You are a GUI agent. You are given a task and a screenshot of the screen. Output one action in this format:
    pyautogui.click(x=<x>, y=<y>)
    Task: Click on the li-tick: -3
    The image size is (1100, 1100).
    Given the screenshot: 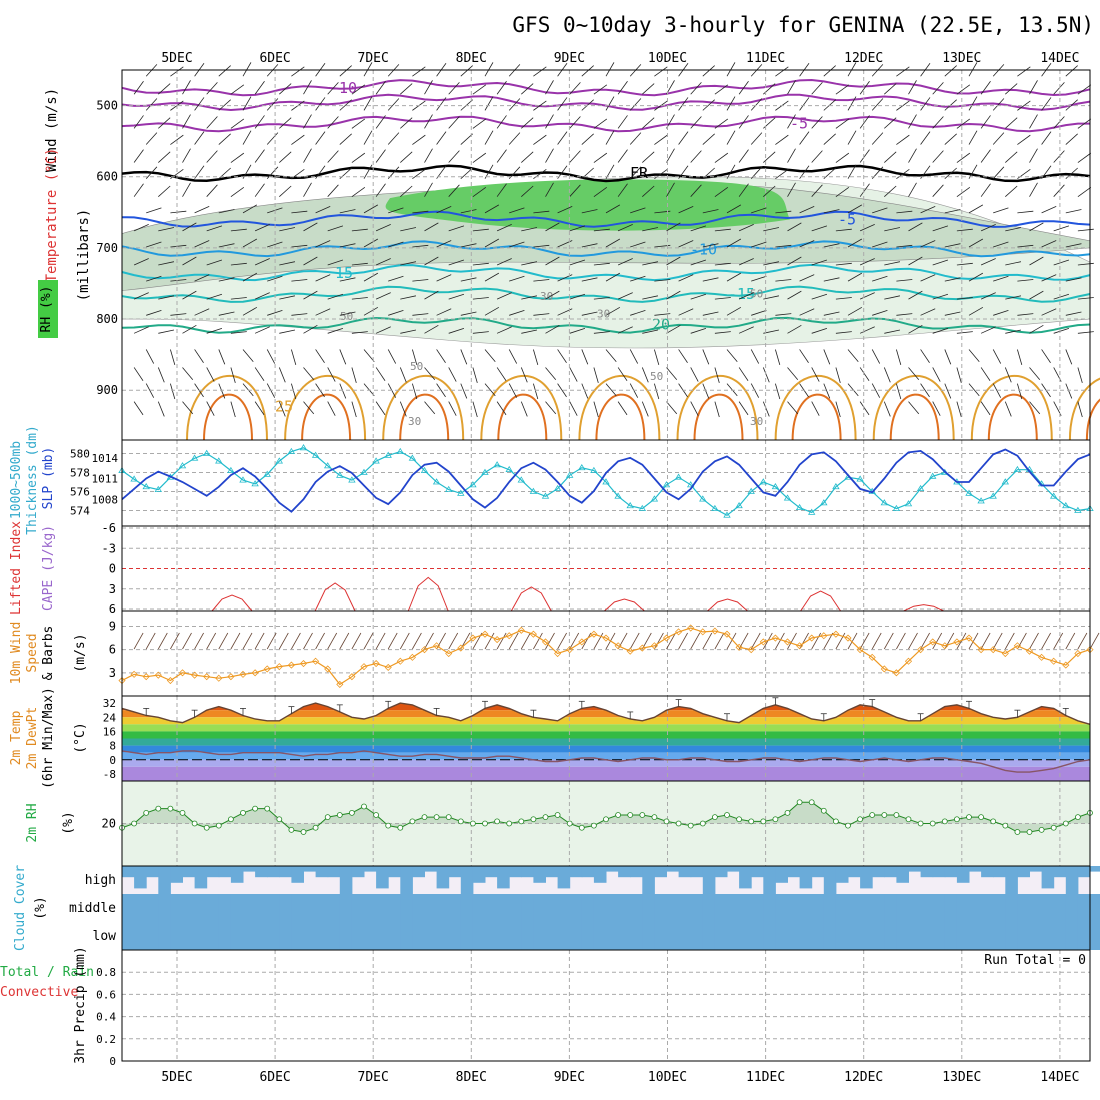 What is the action you would take?
    pyautogui.click(x=109, y=548)
    